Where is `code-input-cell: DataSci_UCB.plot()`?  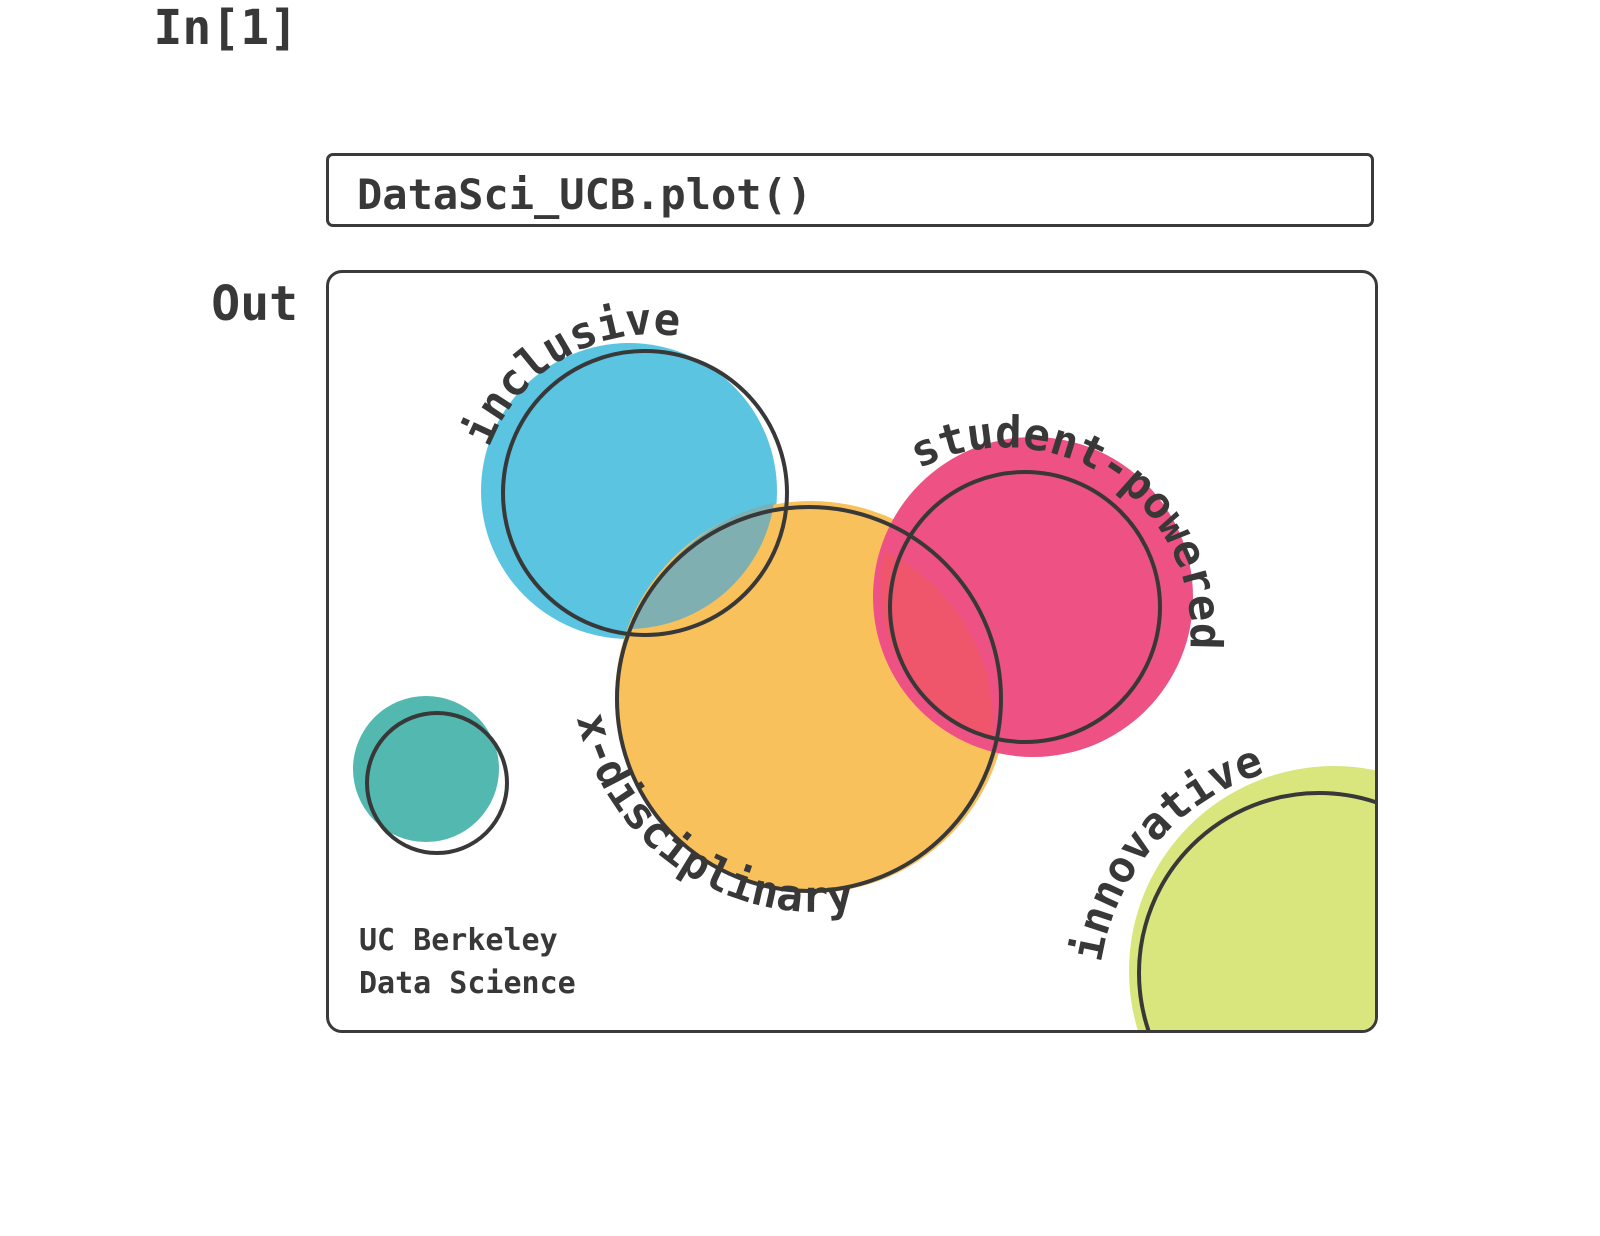 code-input-cell: DataSci_UCB.plot() is located at coordinates (850, 190).